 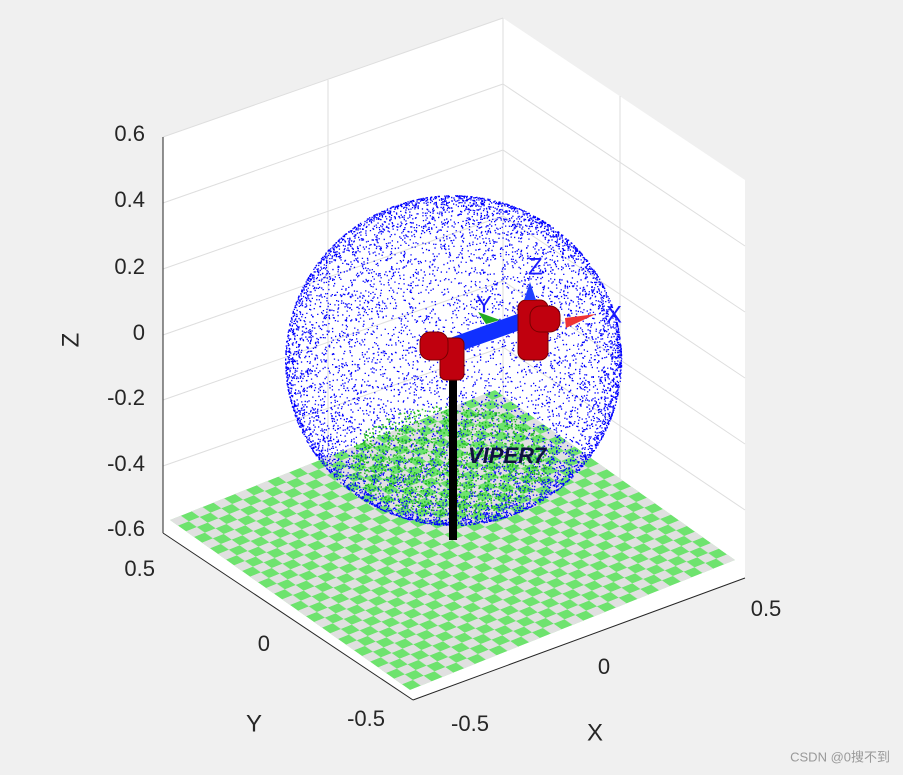 I want to click on frame-z: Z, so click(x=535, y=266).